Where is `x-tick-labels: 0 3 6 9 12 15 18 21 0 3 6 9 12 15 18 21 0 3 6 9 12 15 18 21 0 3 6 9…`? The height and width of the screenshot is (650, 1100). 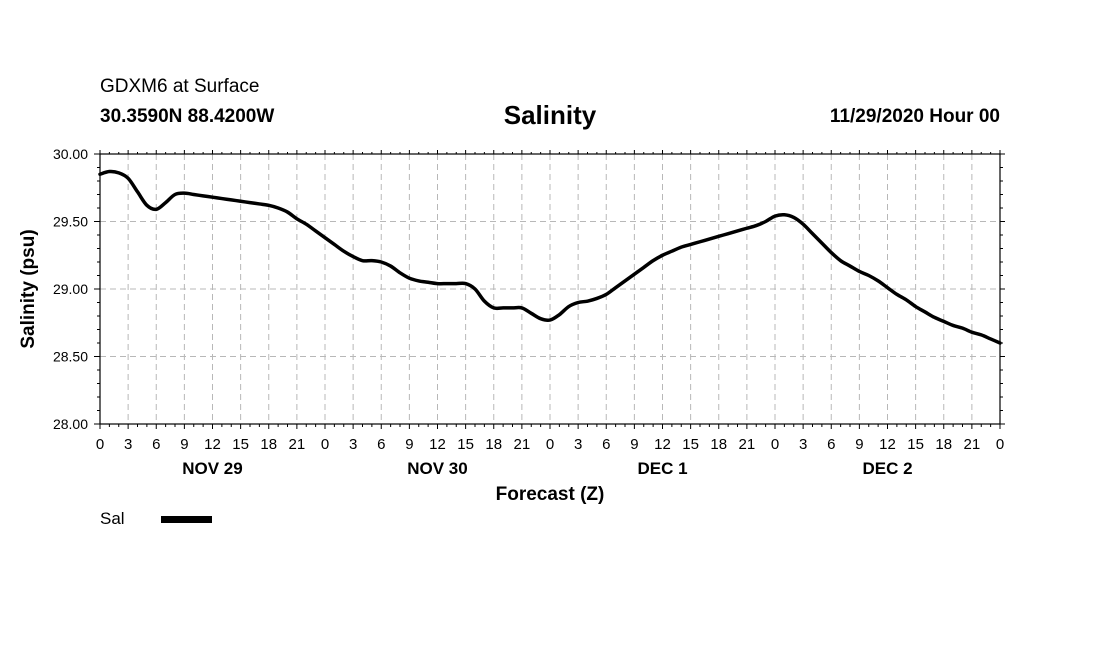
x-tick-labels: 0 3 6 9 12 15 18 21 0 3 6 9 12 15 18 21 0 3 6 9 12 15 18 21 0 3 6 9… is located at coordinates (550, 444).